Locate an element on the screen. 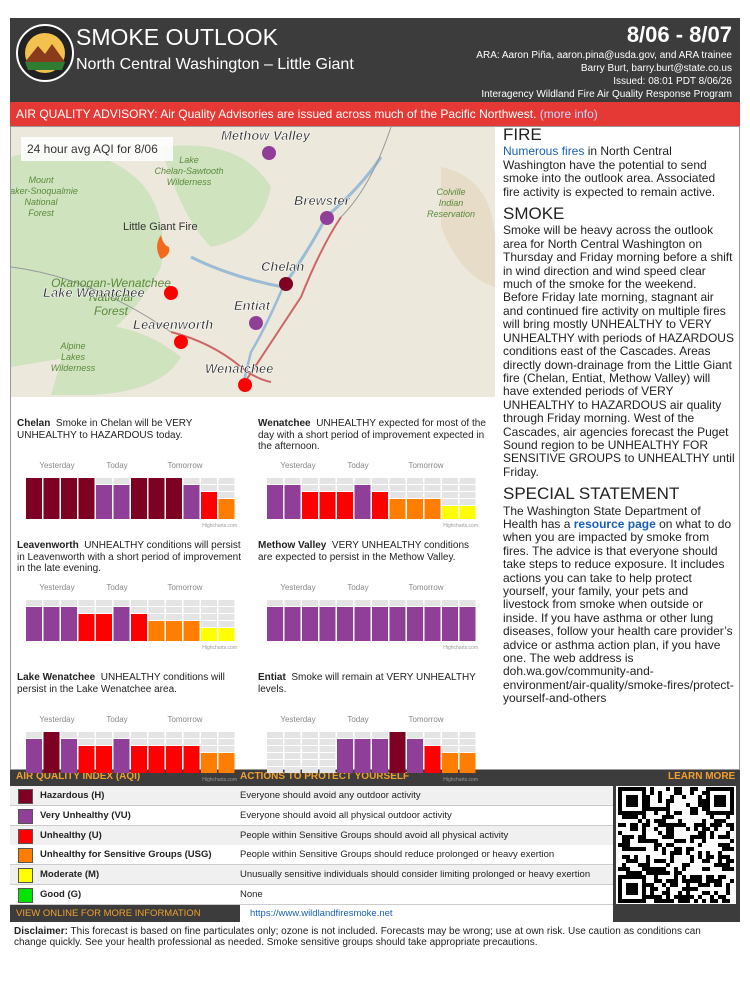 The width and height of the screenshot is (750, 1000). fires-link: Numerous fires is located at coordinates (544, 151).